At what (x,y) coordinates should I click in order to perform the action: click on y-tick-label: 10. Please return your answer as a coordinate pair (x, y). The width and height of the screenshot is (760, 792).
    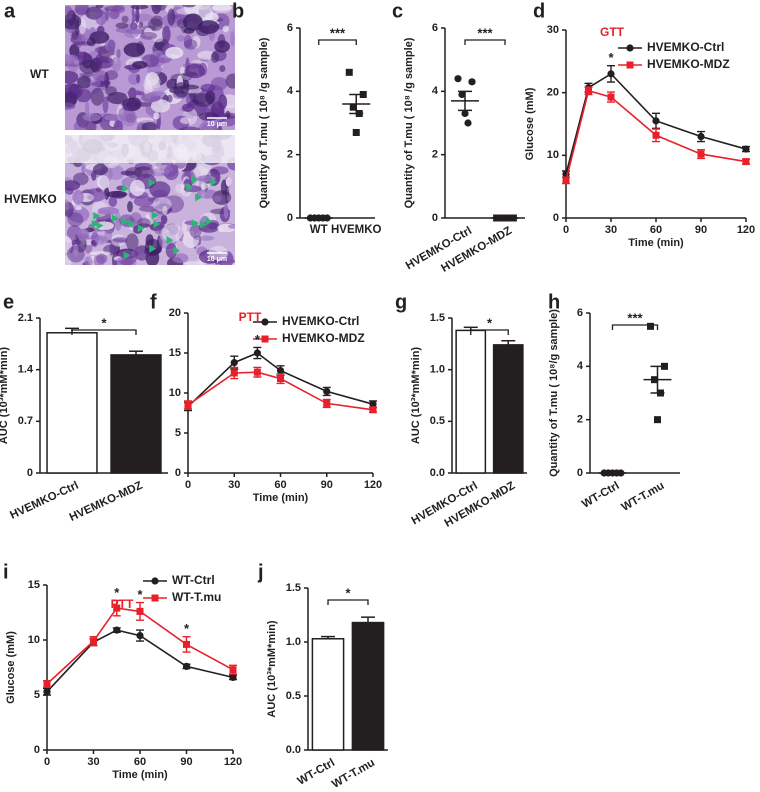
    Looking at the image, I should click on (34, 640).